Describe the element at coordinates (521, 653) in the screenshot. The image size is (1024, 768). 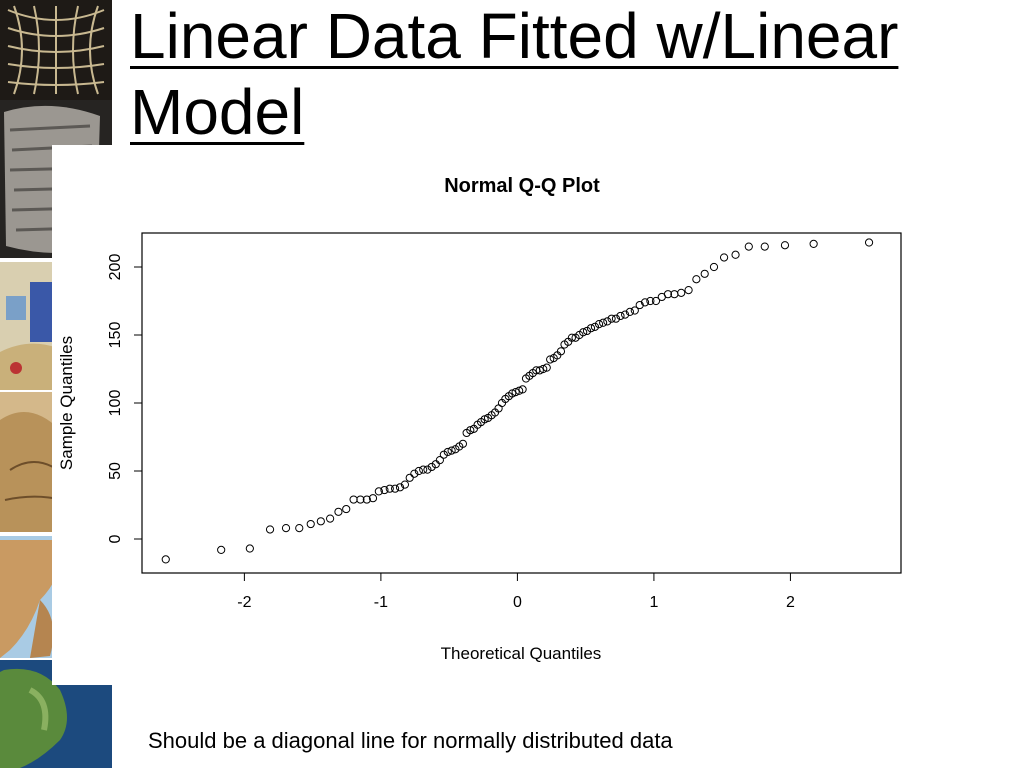
I see `x-axis-label: Theoretical Quantiles` at that location.